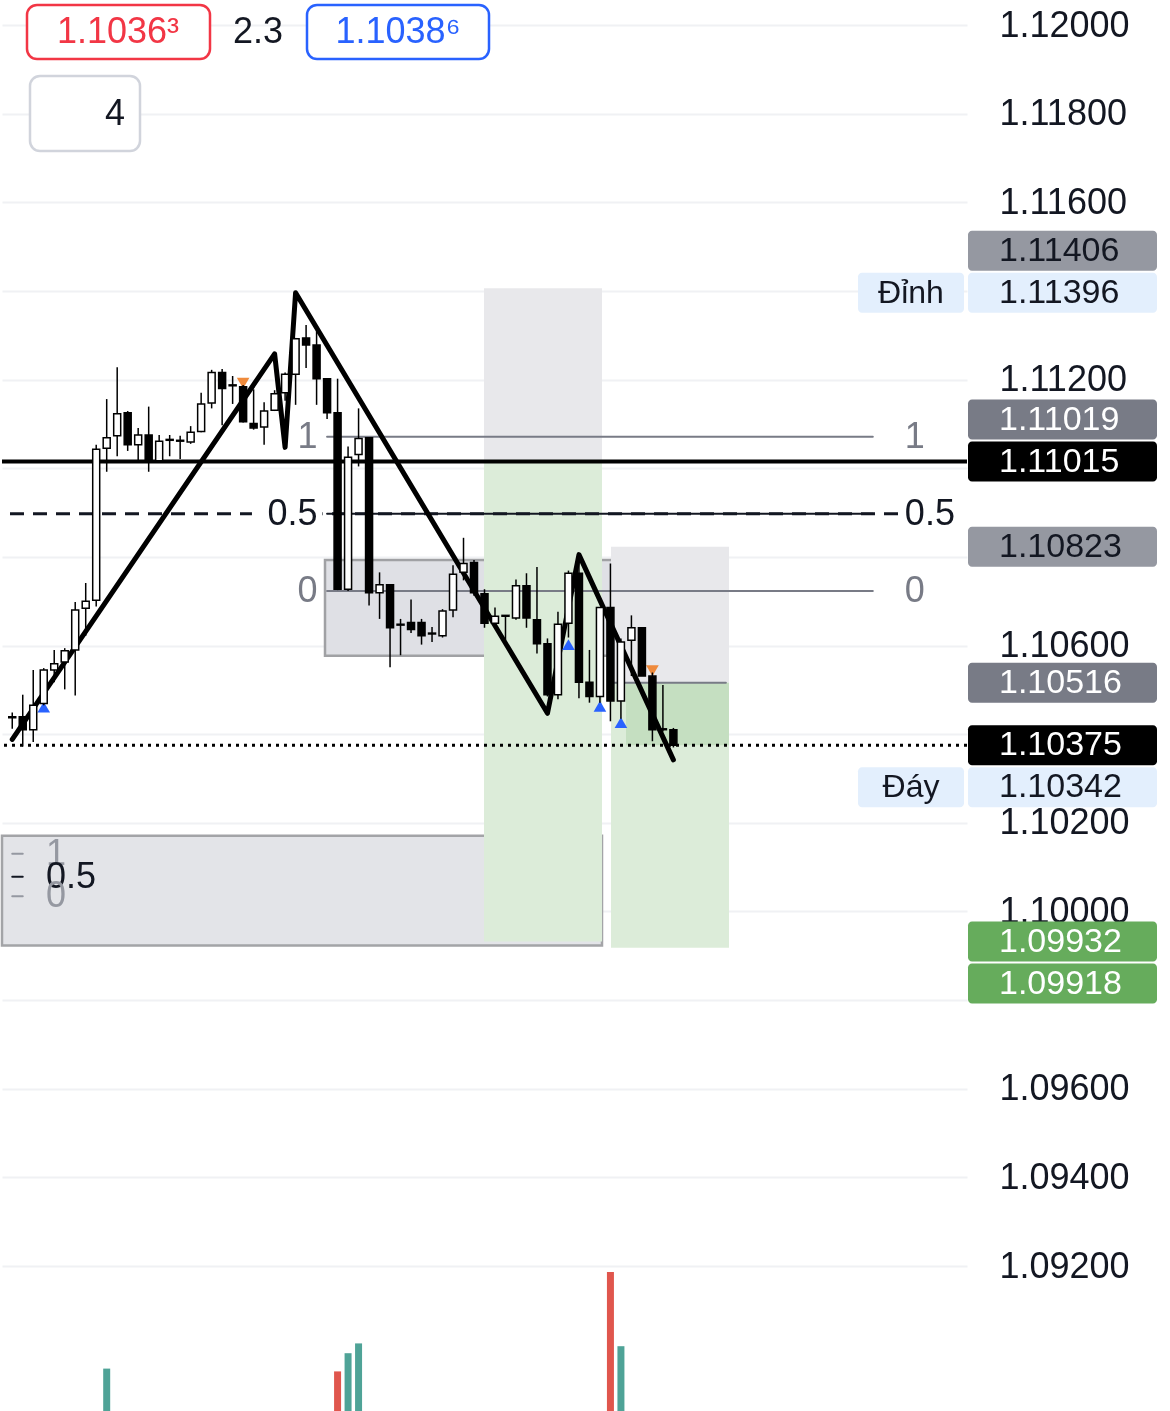 The width and height of the screenshot is (1170, 1411). Describe the element at coordinates (1059, 248) in the screenshot. I see `text: 1.11406` at that location.